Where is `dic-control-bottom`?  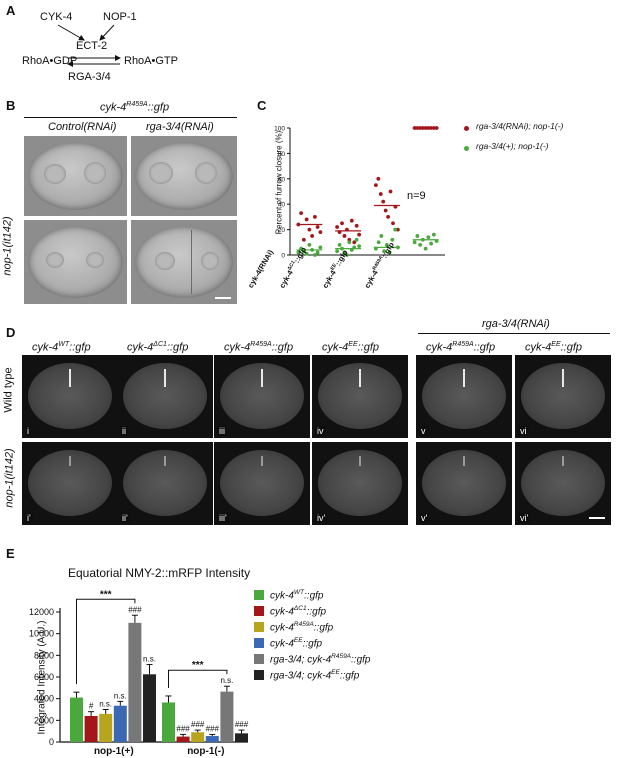
dic-control-bottom is located at coordinates (75, 262).